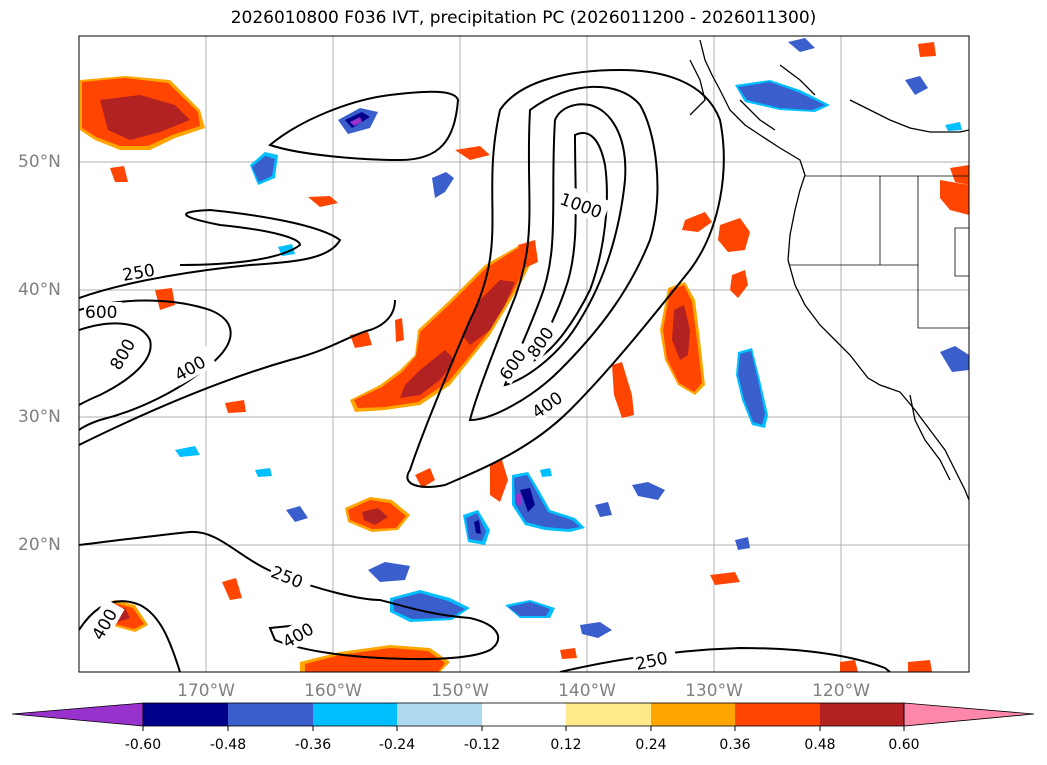  Describe the element at coordinates (969, 714) in the screenshot. I see `colorbar-extend-high` at that location.